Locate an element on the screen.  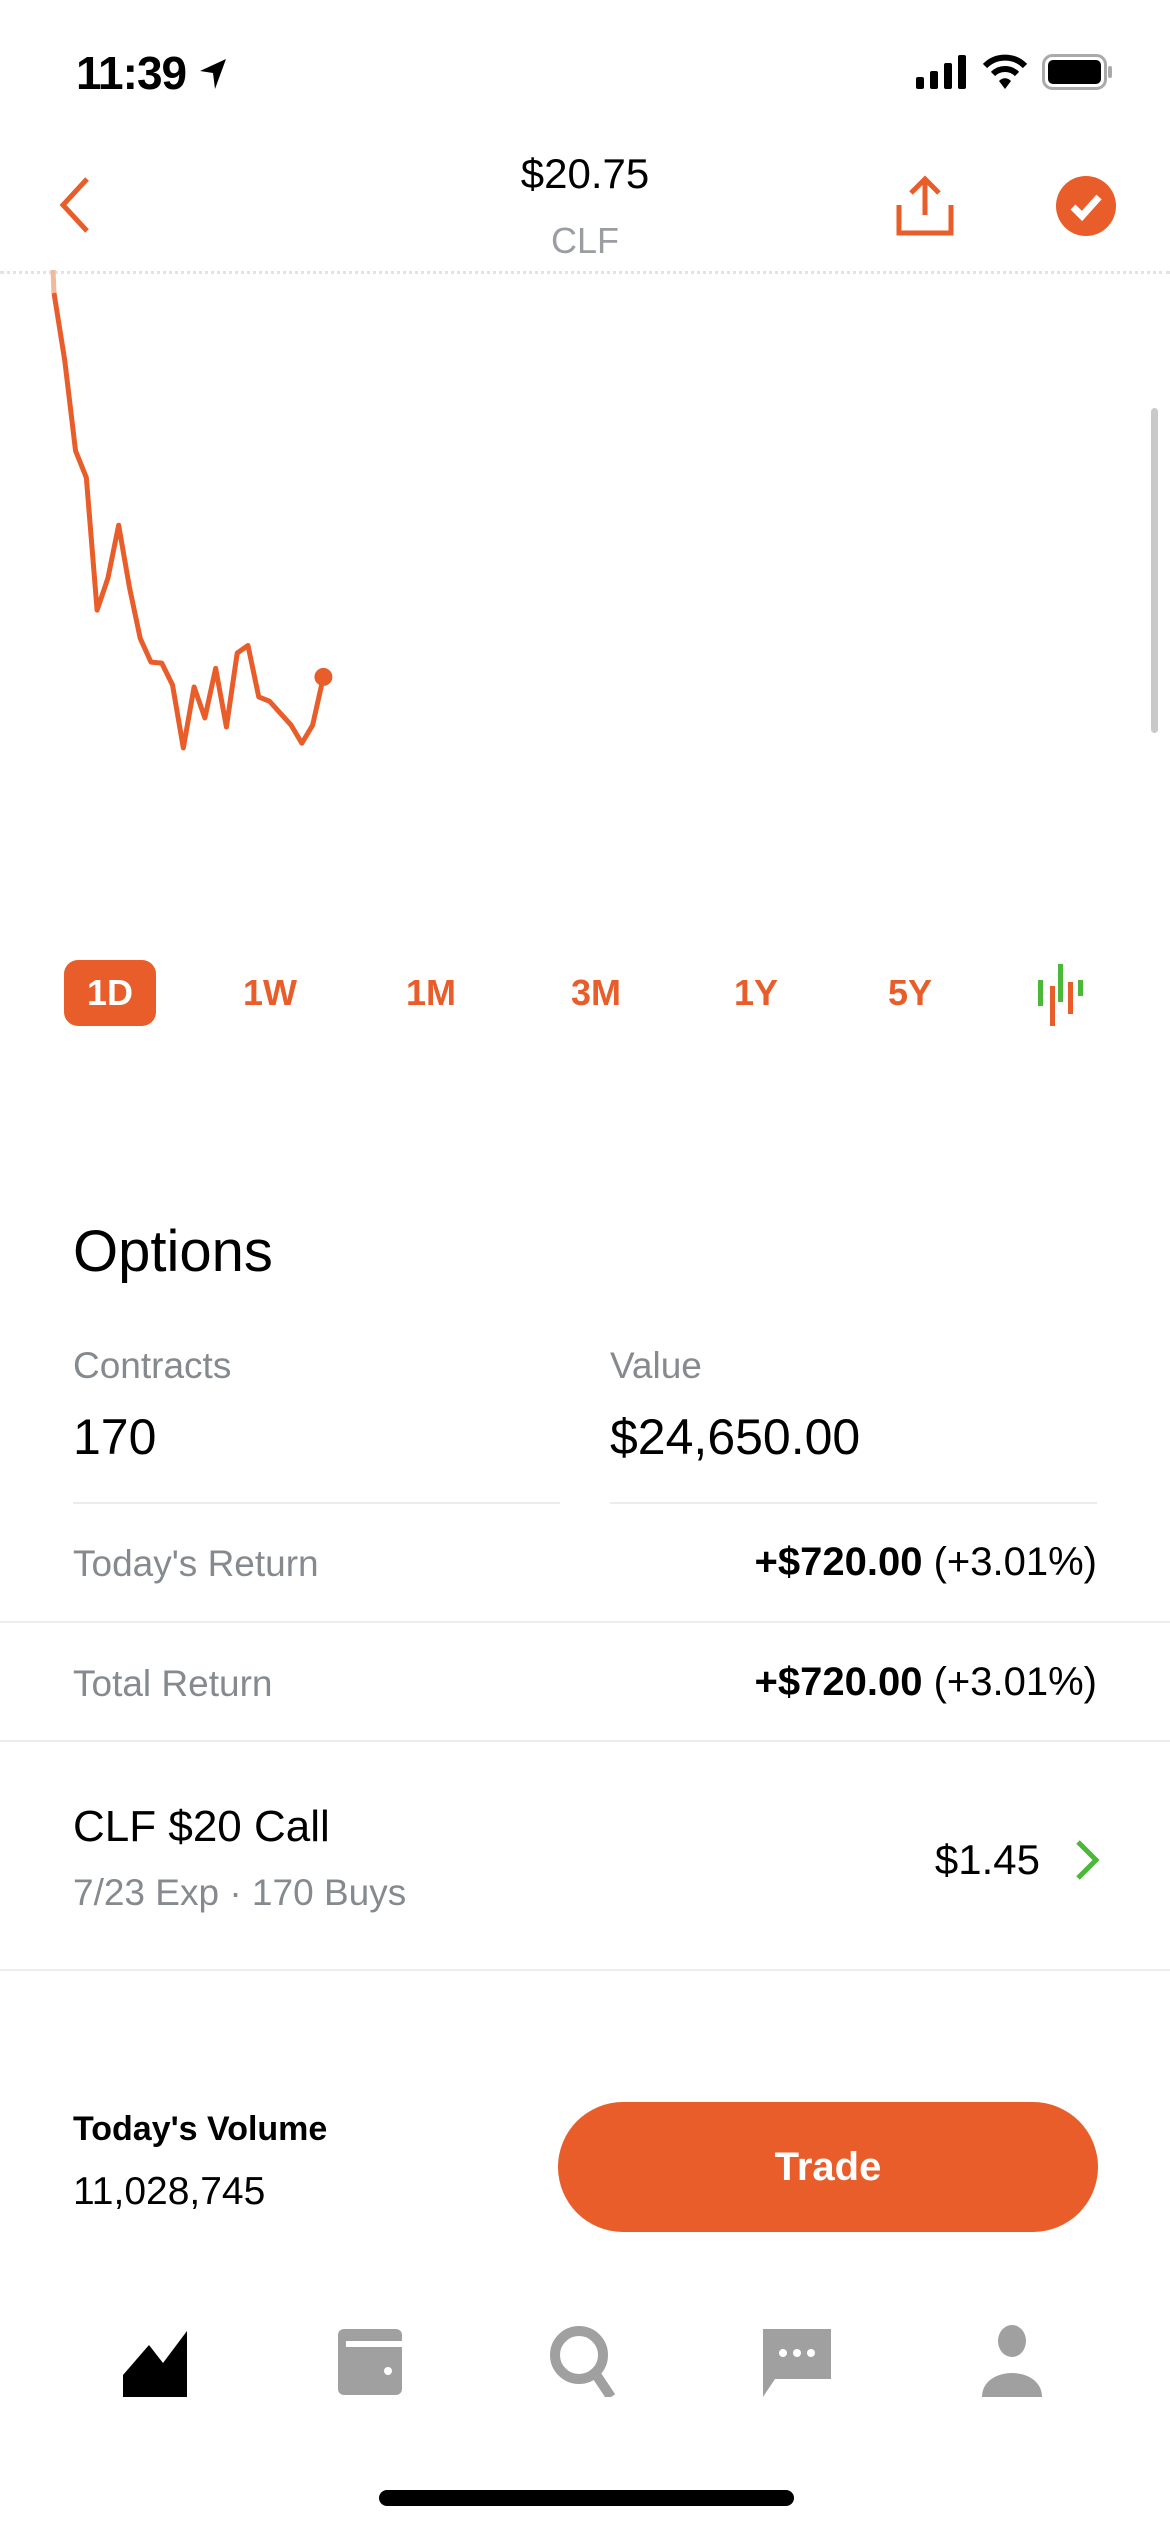
total-return-label: Total Return is located at coordinates (173, 1683).